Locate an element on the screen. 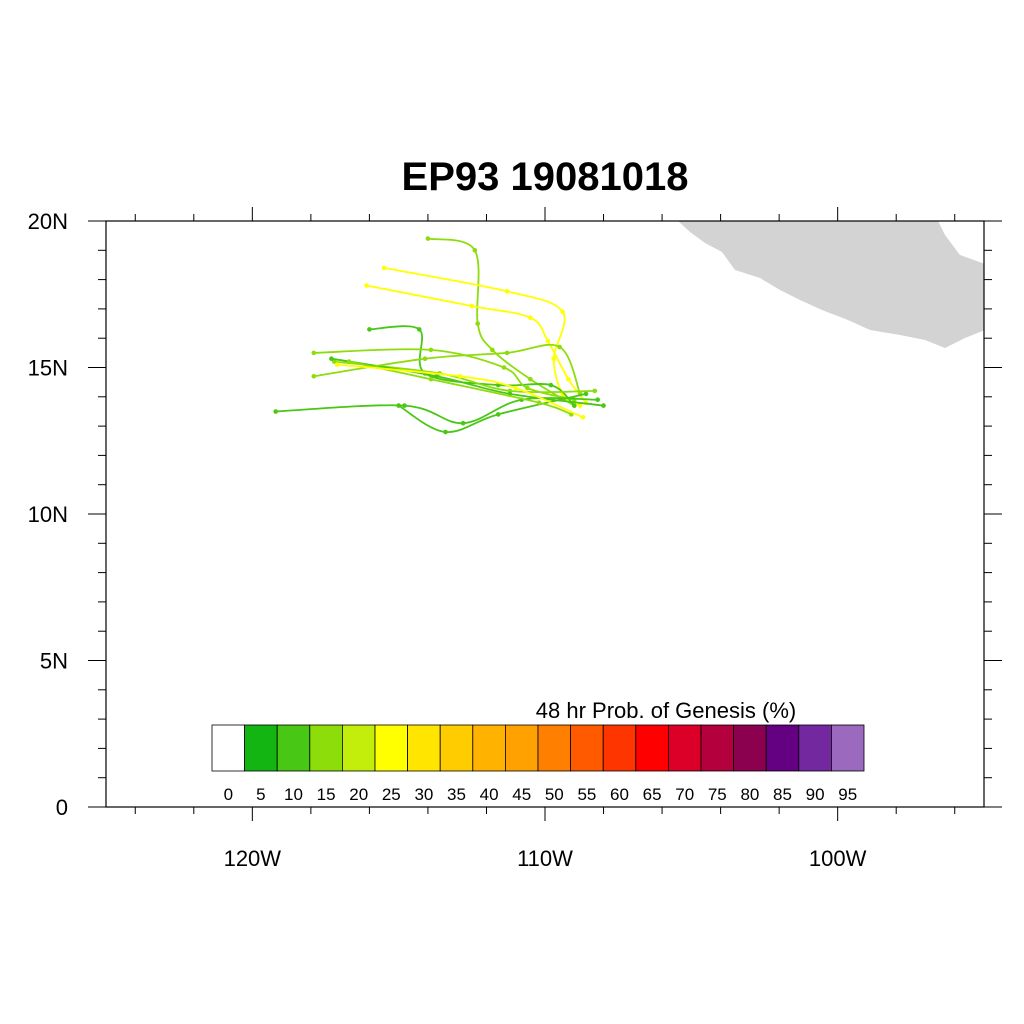  colorbar-label: 5 is located at coordinates (260, 794).